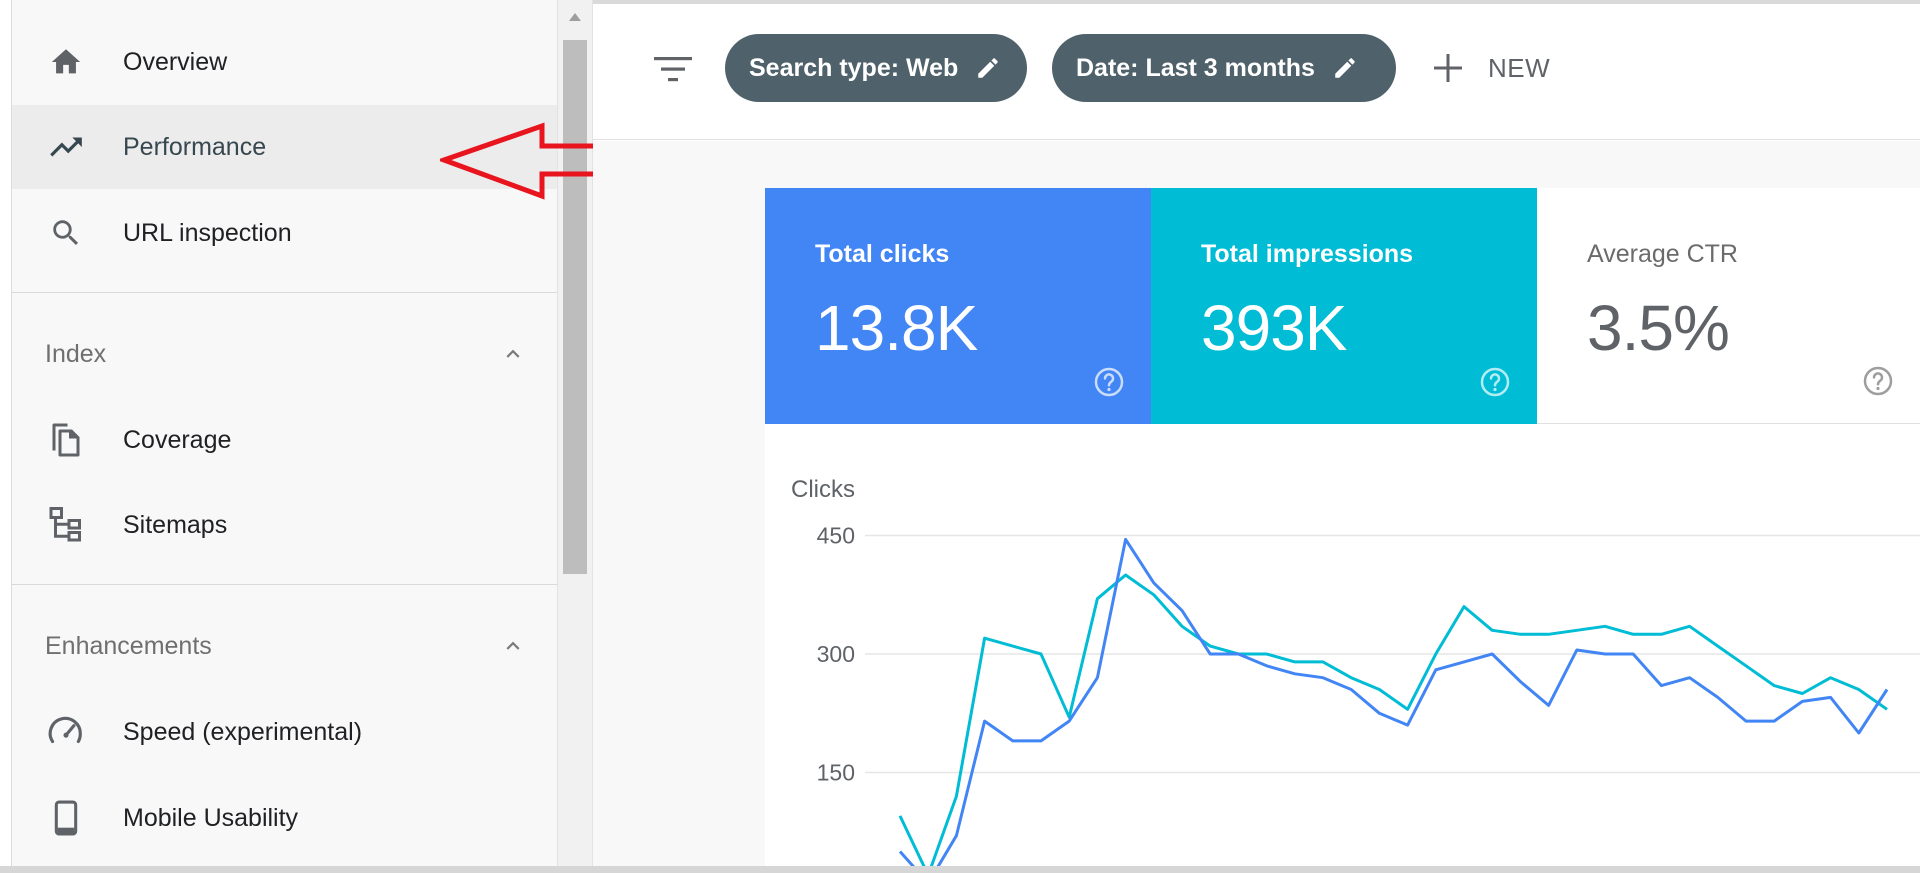  Describe the element at coordinates (1256, 2) in the screenshot. I see `toolbar-shadow` at that location.